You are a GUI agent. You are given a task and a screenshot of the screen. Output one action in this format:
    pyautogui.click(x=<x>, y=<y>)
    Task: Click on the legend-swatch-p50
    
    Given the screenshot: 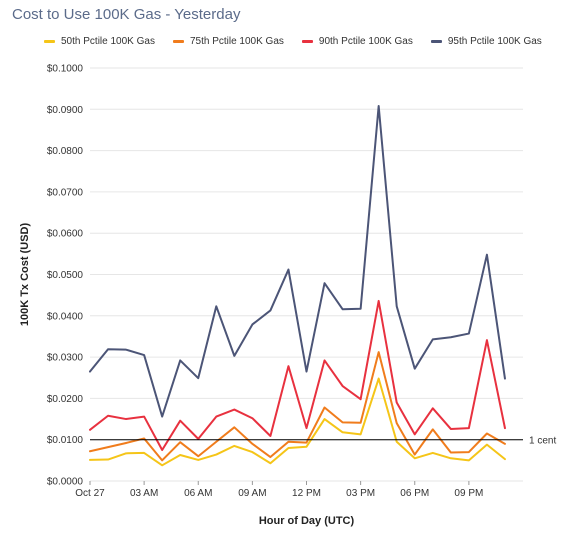 What is the action you would take?
    pyautogui.click(x=49, y=41)
    